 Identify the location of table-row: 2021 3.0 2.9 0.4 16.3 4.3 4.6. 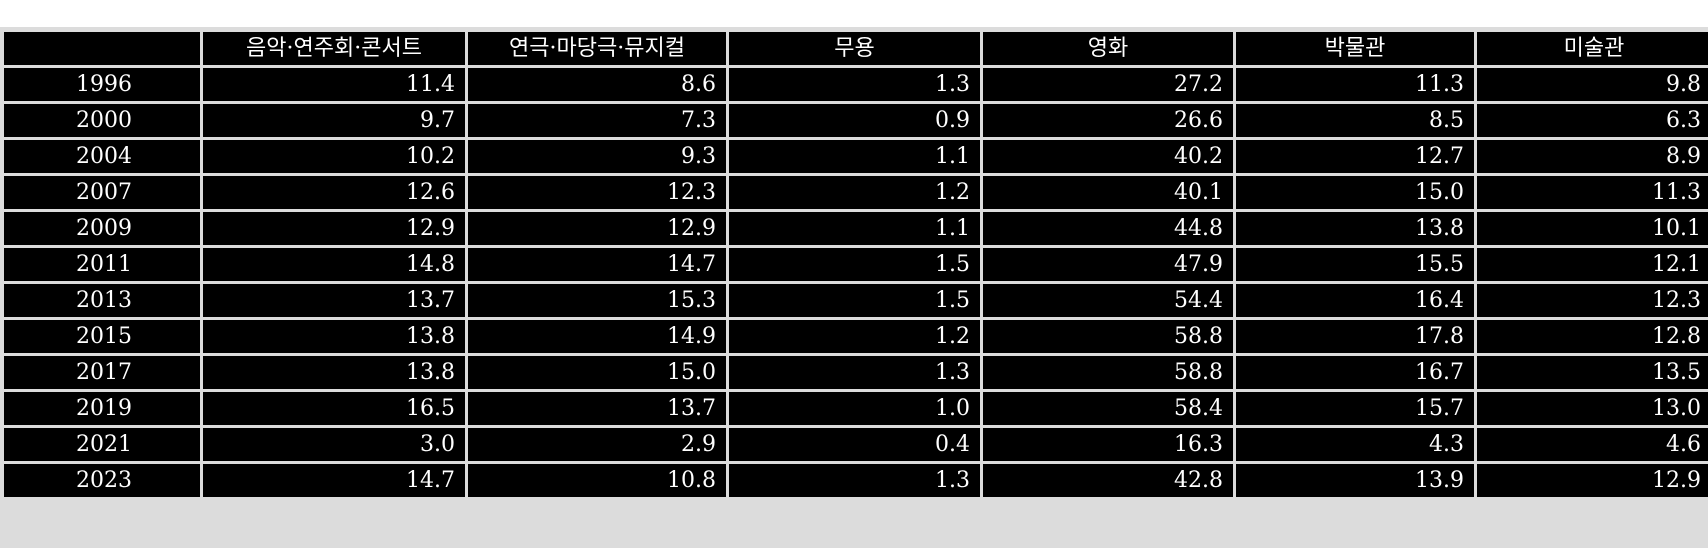
(856, 444).